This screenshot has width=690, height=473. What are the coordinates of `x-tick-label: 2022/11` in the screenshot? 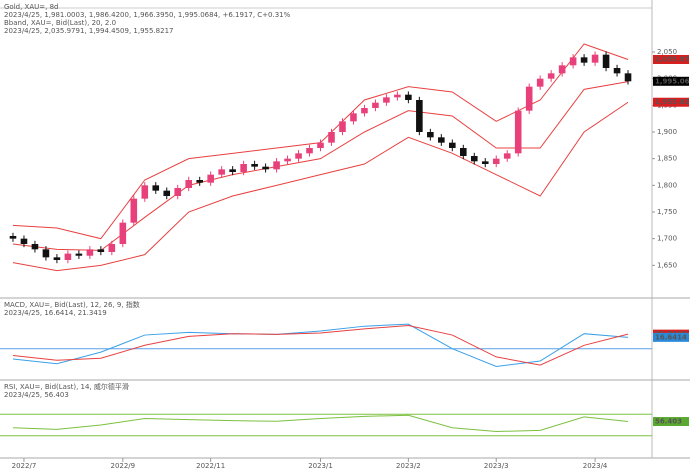 It's located at (210, 466).